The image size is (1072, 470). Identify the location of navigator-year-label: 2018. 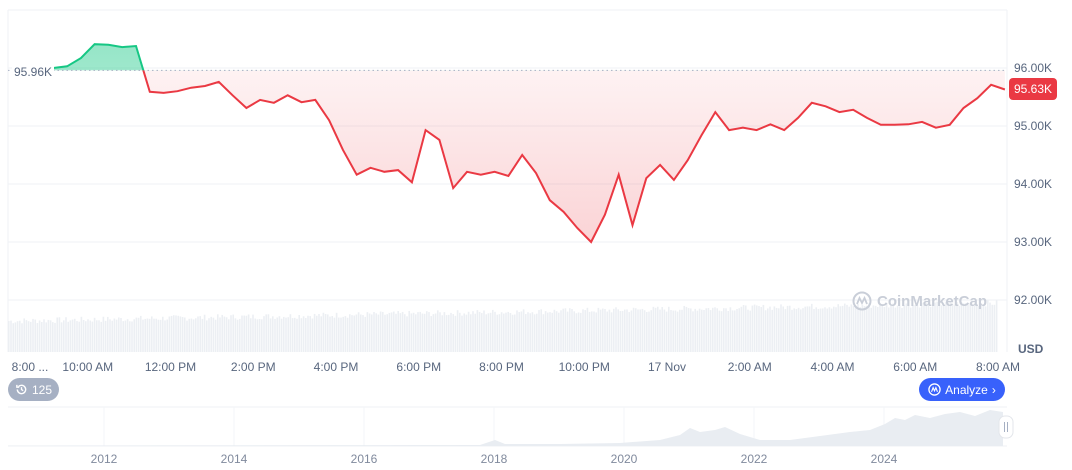
(494, 459).